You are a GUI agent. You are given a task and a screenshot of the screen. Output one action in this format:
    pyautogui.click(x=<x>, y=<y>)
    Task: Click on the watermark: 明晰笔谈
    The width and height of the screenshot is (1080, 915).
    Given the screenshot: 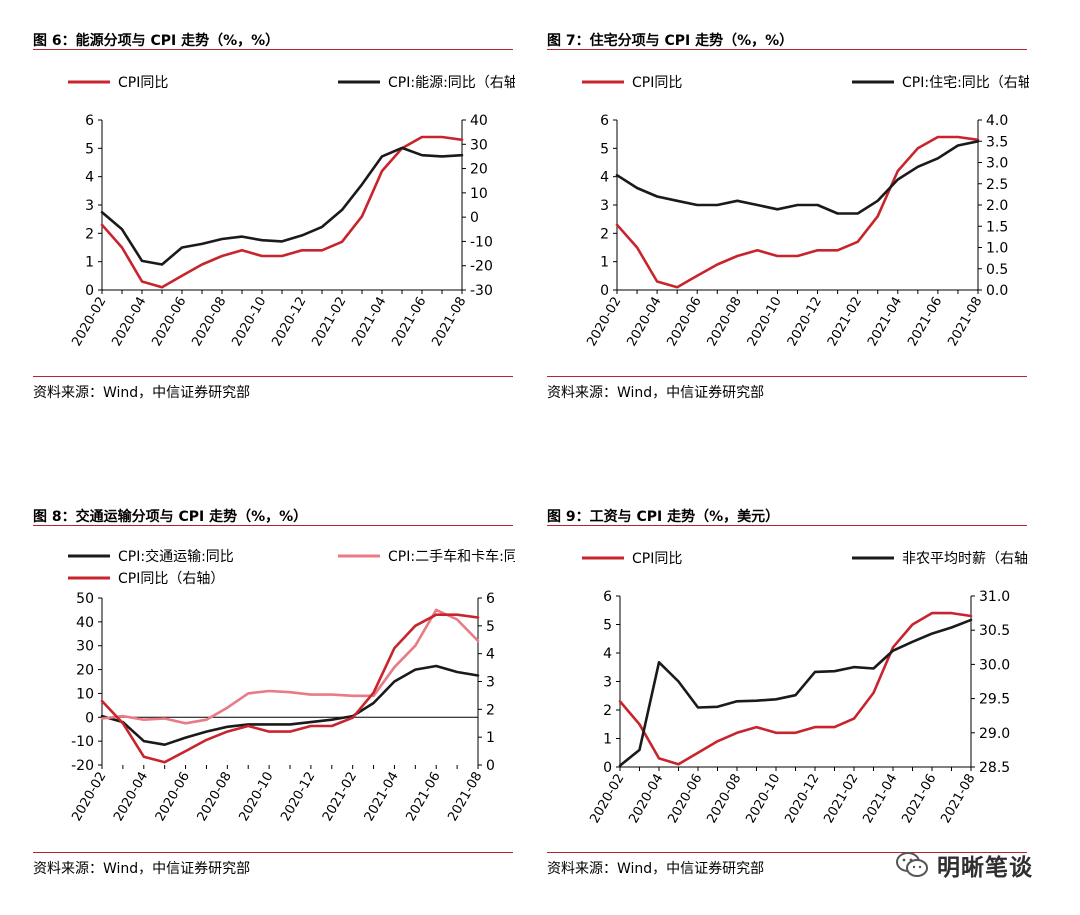 What is the action you would take?
    pyautogui.click(x=964, y=865)
    